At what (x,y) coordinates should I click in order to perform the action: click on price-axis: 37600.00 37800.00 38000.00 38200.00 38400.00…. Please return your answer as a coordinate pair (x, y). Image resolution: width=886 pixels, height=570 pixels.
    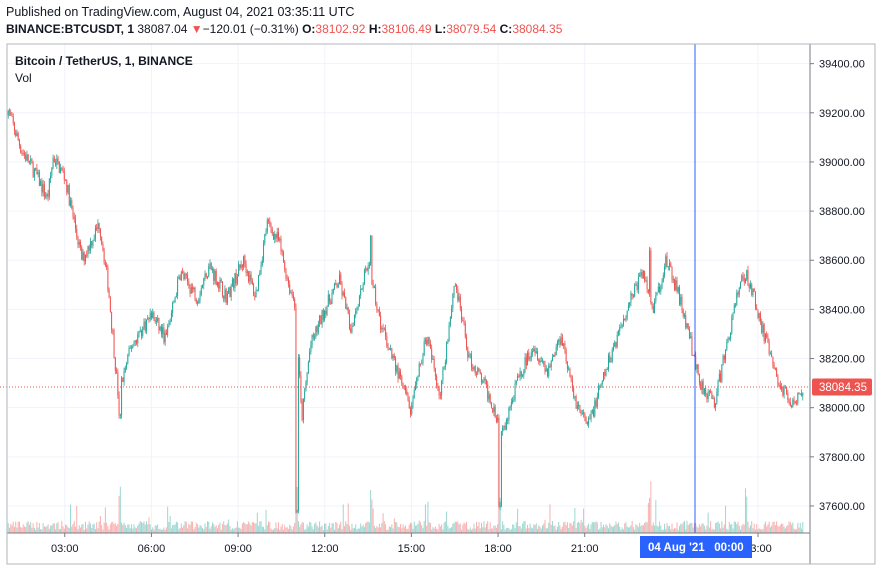
    Looking at the image, I should click on (837, 286).